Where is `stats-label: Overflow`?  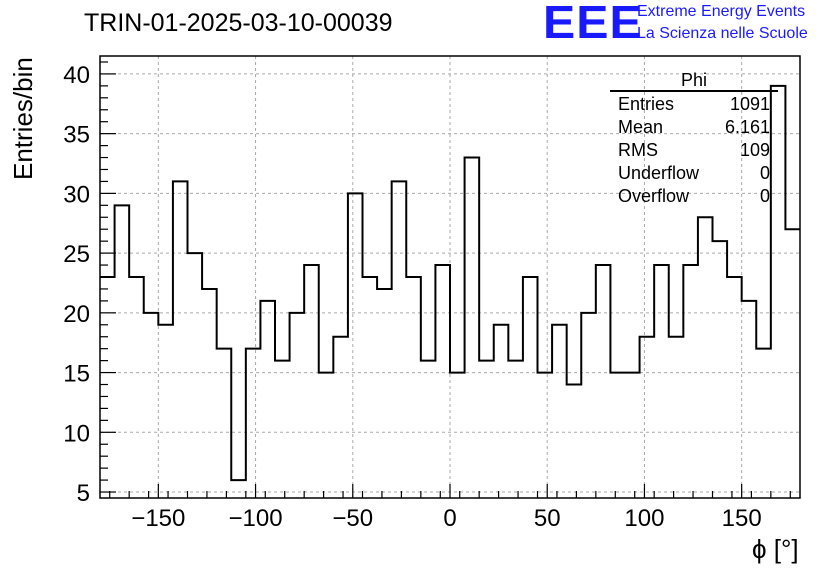 stats-label: Overflow is located at coordinates (654, 196).